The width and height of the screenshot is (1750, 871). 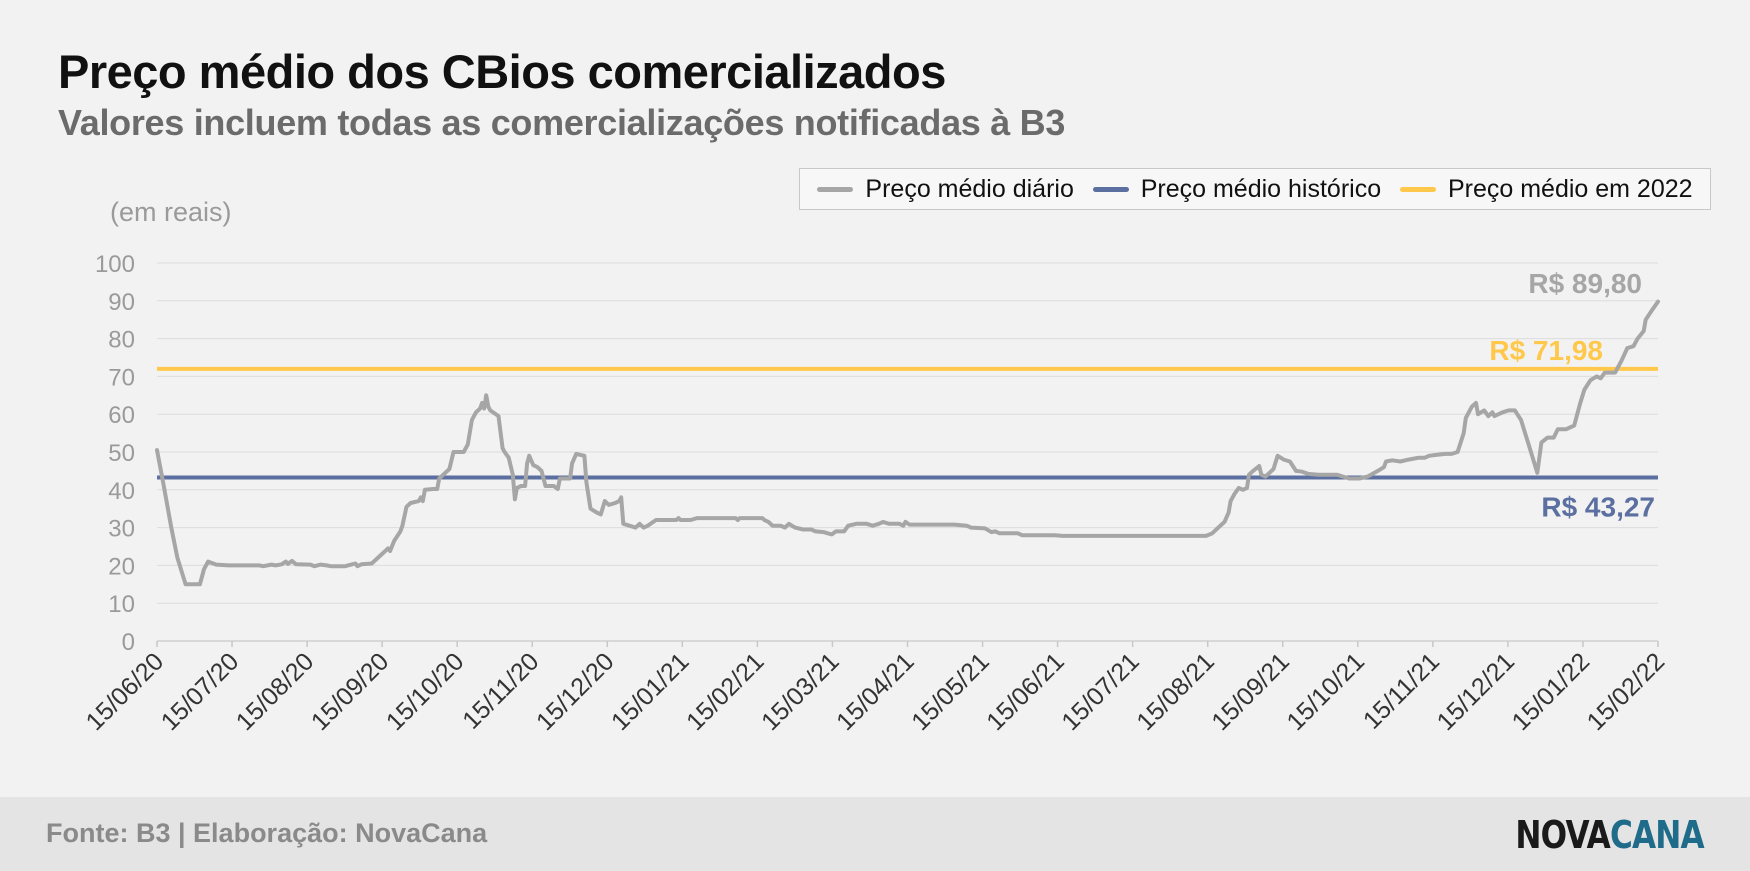 I want to click on x-tick-label: 15/11/21, so click(x=1401, y=690).